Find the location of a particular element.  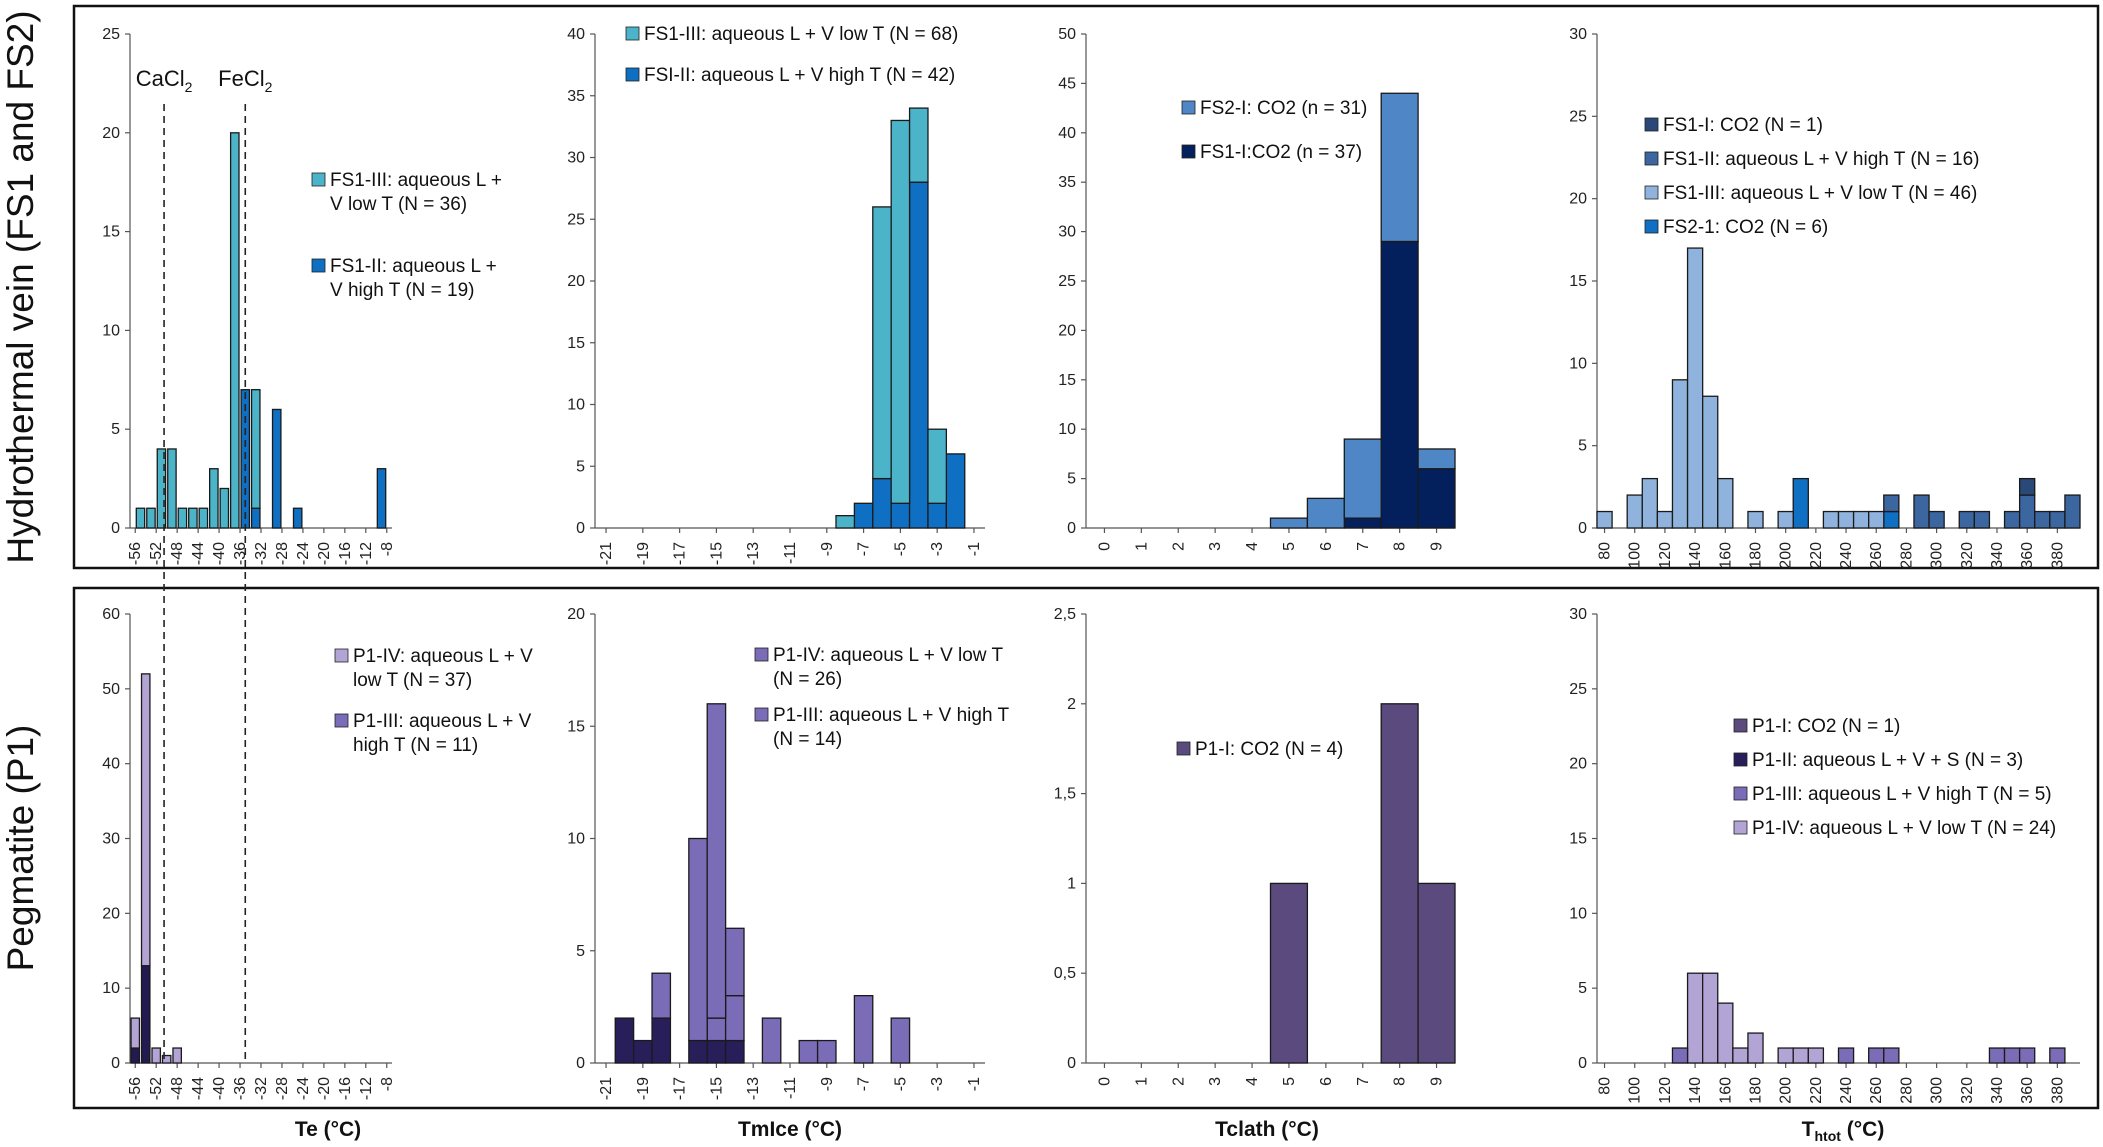

legend-label: P1-III: aqueous L + V is located at coordinates (442, 721).